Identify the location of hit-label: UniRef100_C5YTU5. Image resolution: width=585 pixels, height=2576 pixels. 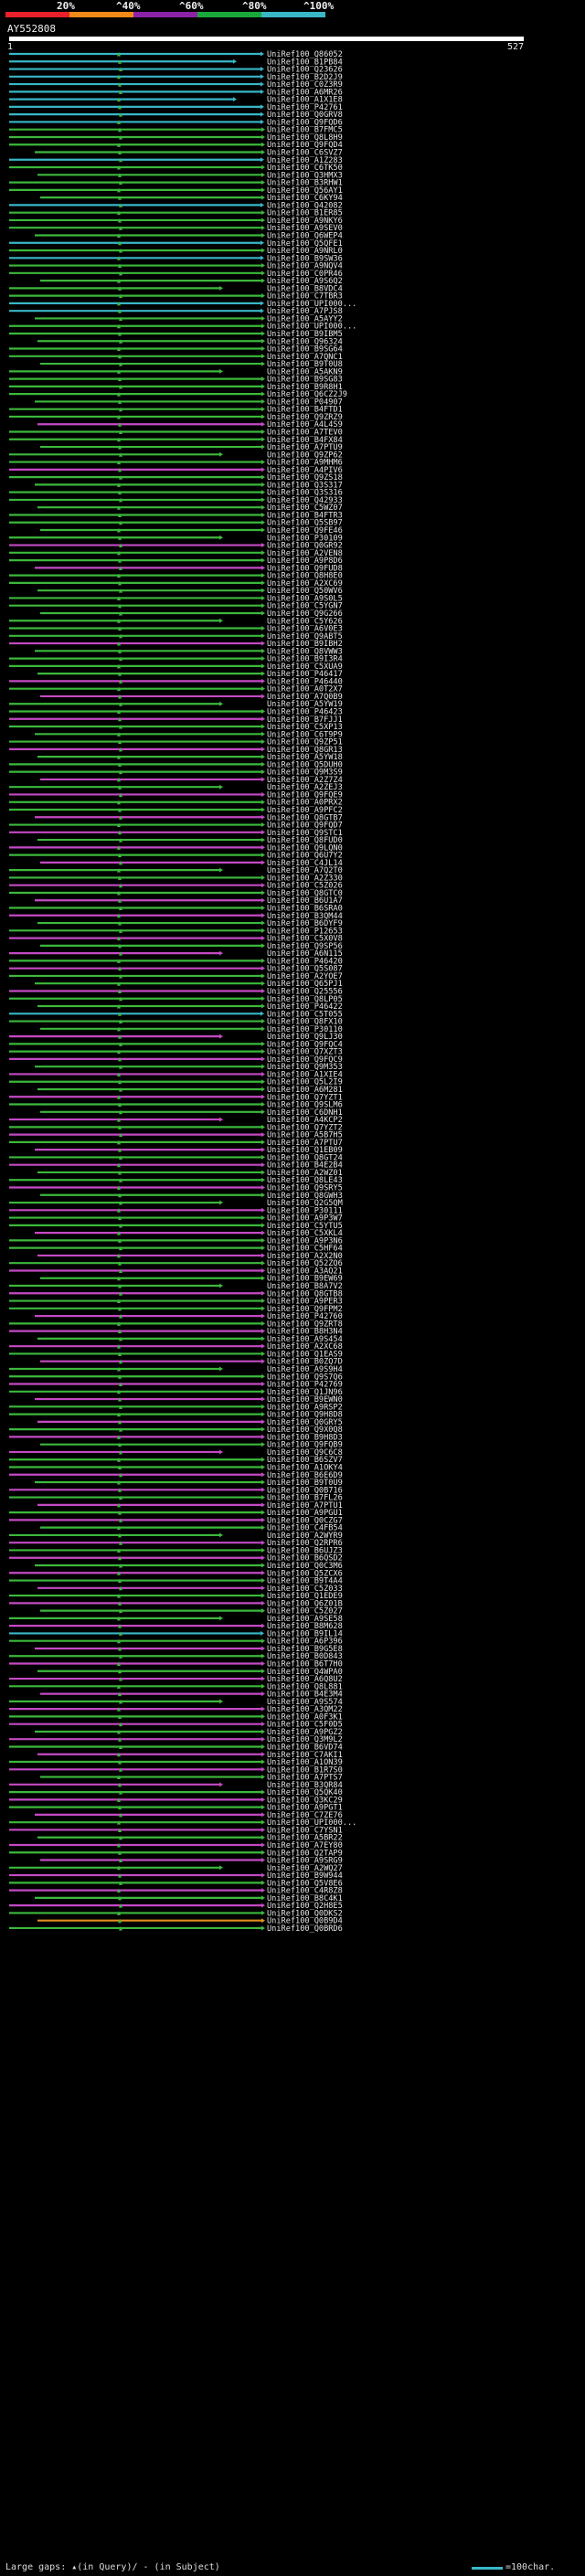
(305, 1226).